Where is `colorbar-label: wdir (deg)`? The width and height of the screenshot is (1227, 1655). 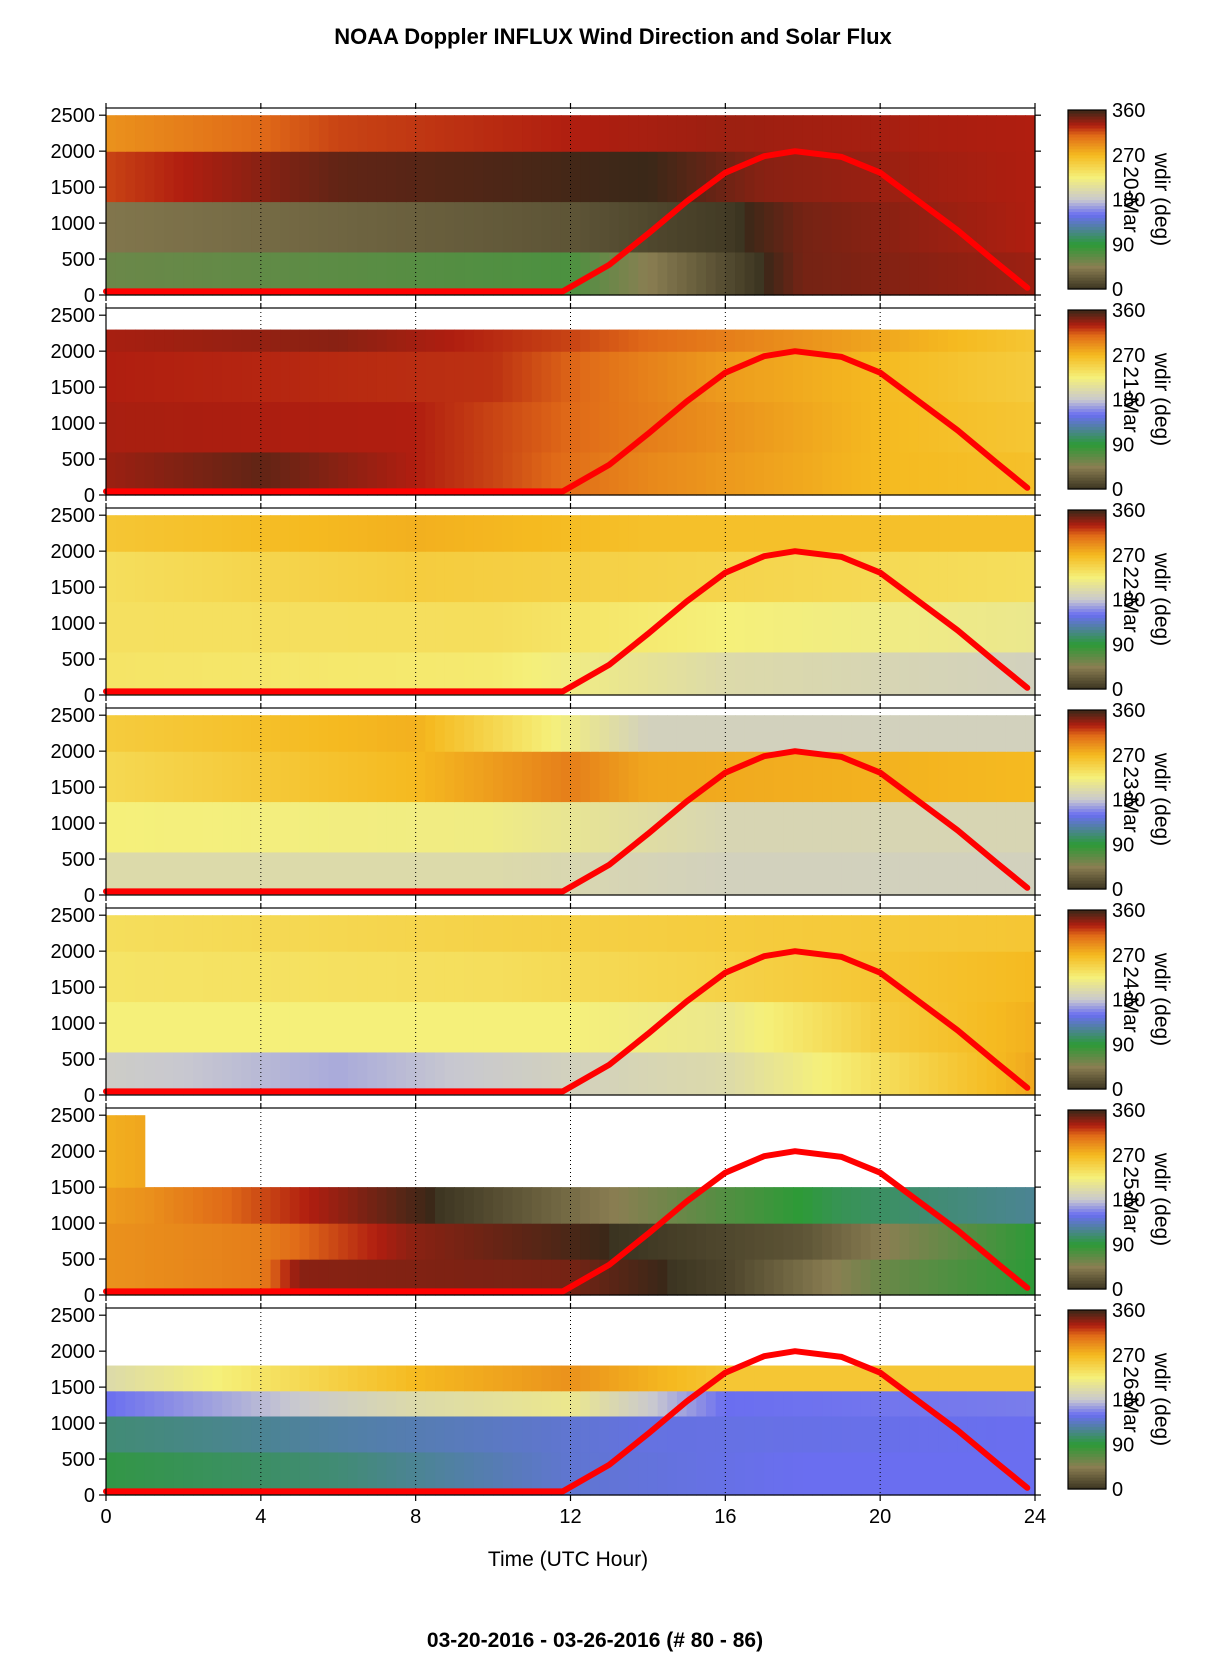 colorbar-label: wdir (deg) is located at coordinates (1161, 999).